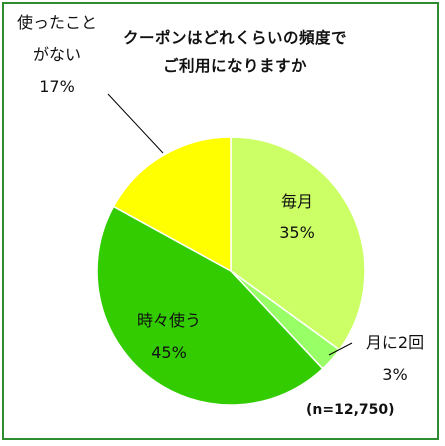  I want to click on slice-value-sometimes: 45%, so click(169, 352).